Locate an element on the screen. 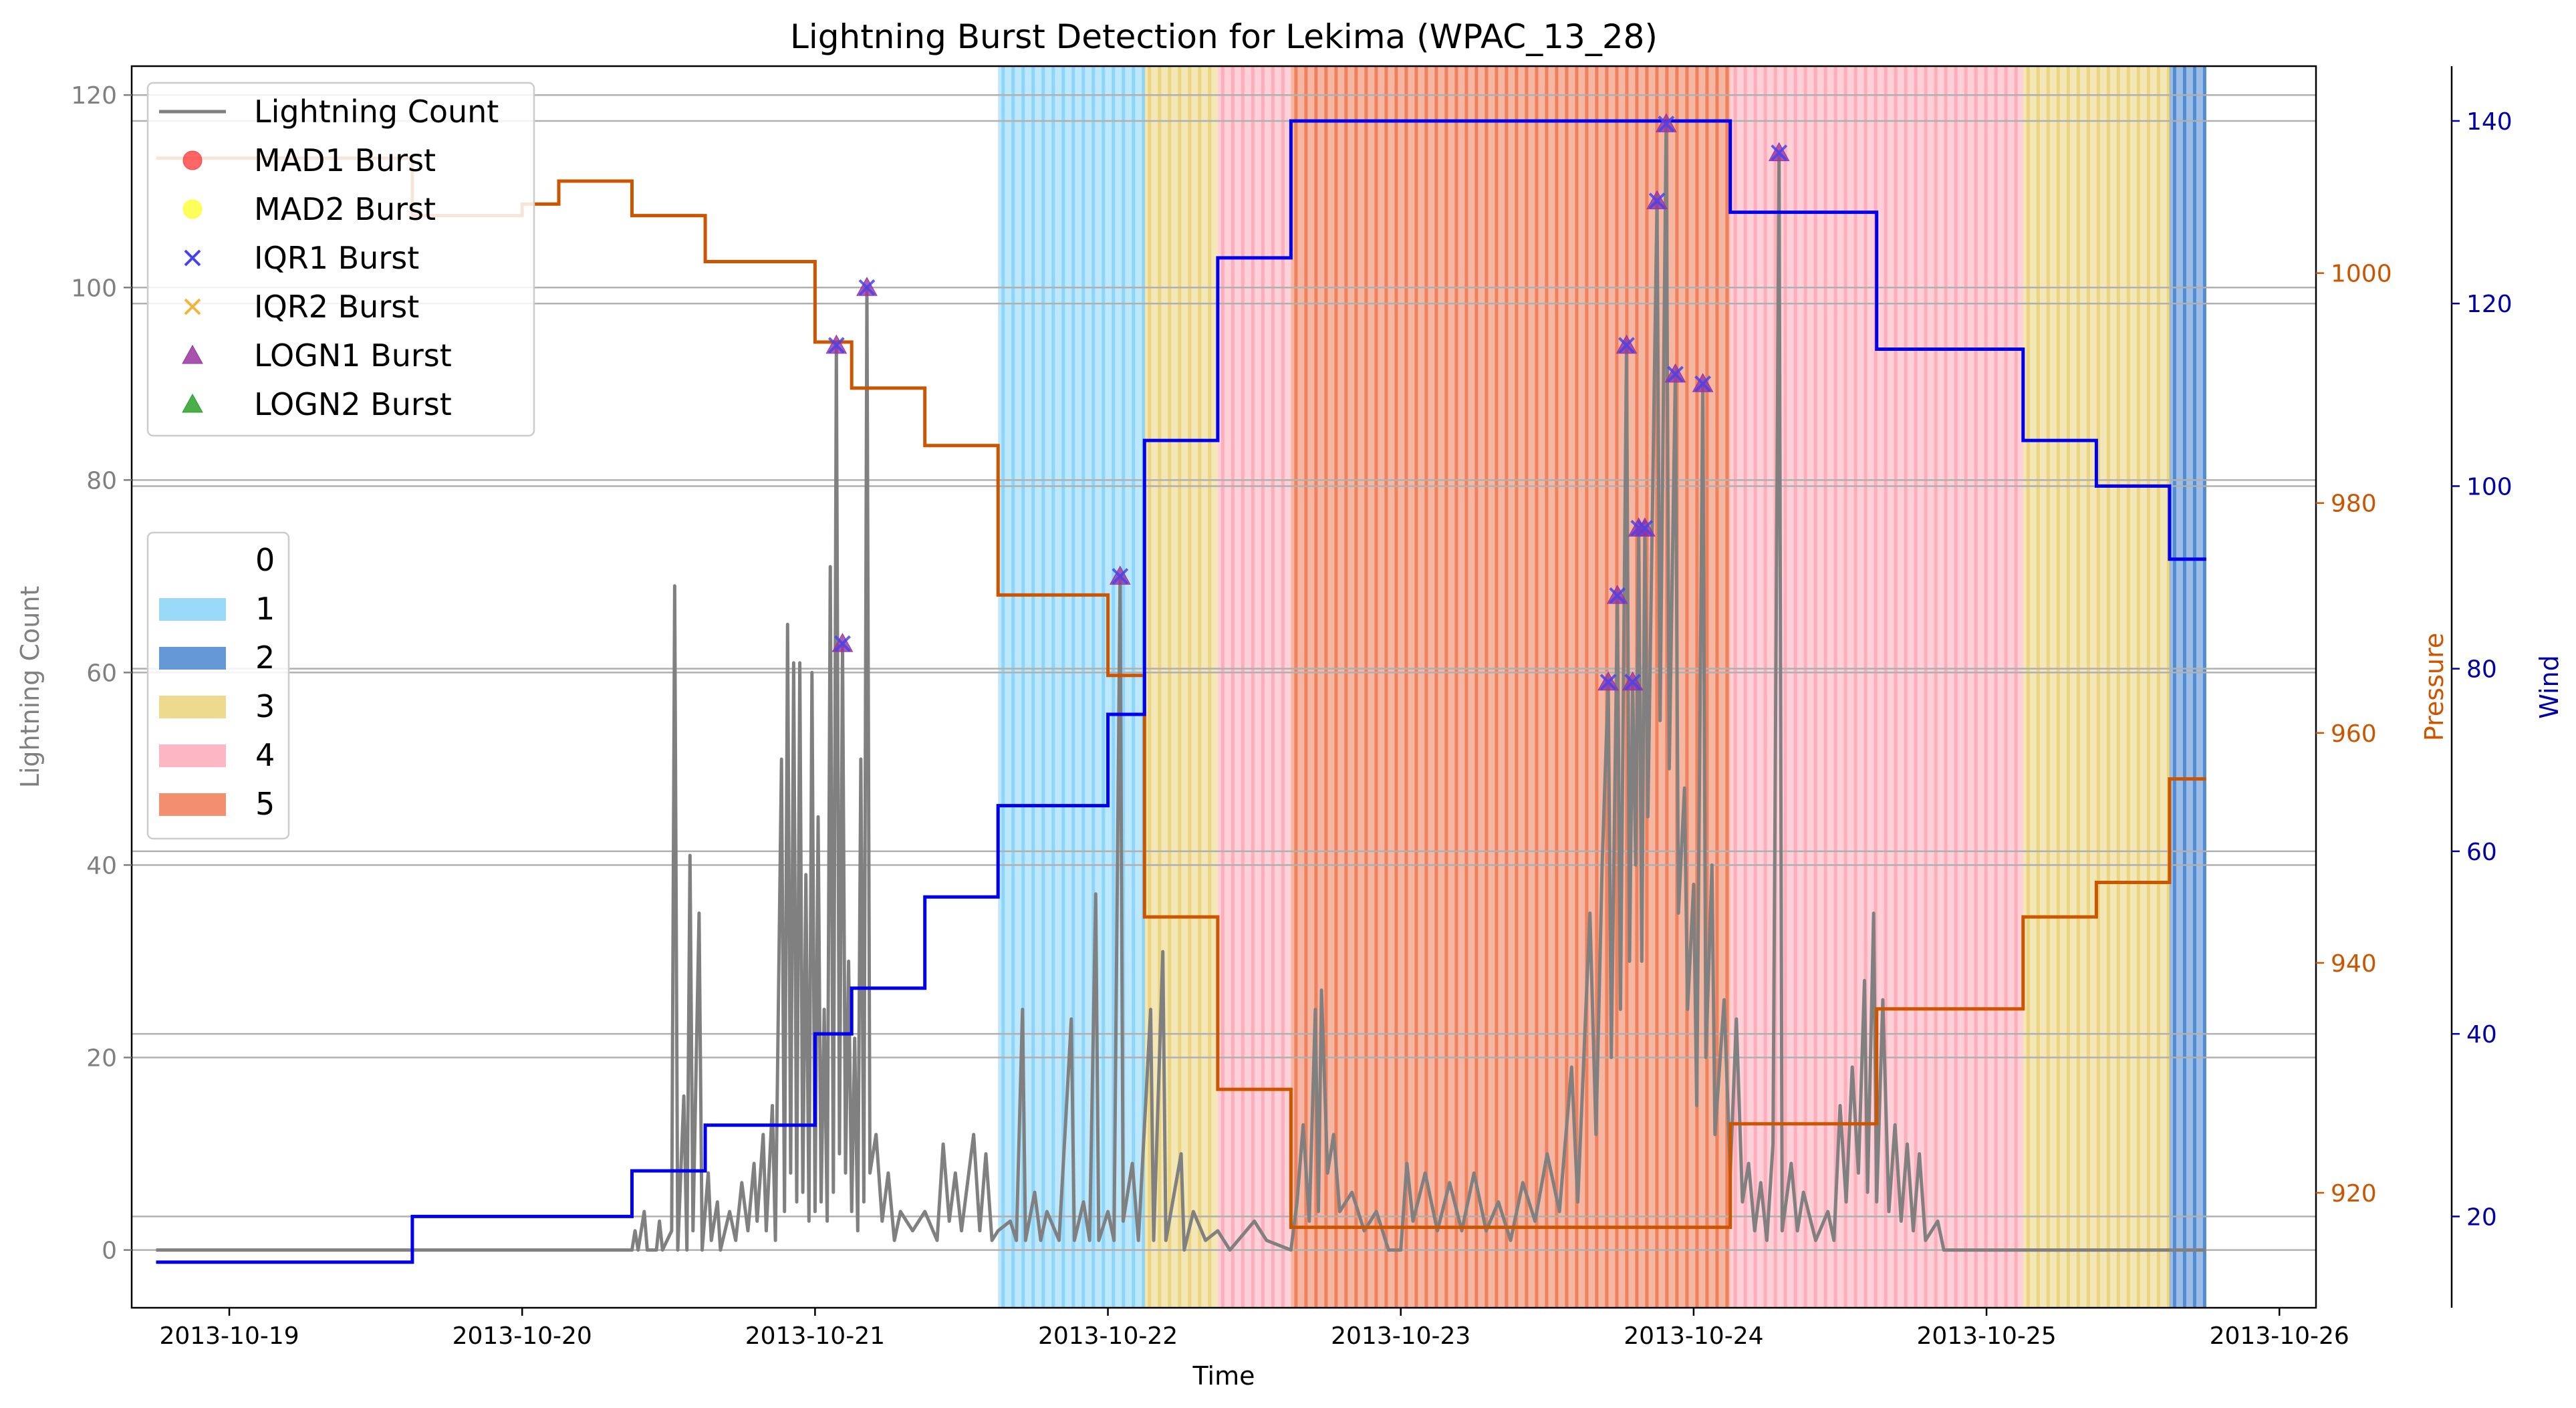 This screenshot has height=1408, width=2576. y-right2-tick-label: 60 is located at coordinates (2481, 853).